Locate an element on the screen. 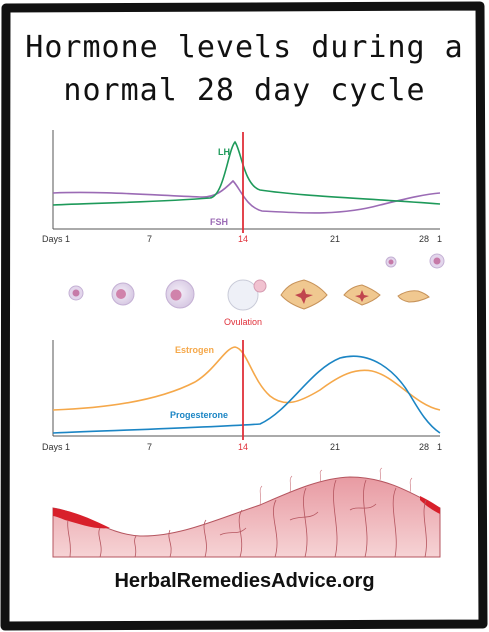  bottom-tick-14: 14 is located at coordinates (243, 447).